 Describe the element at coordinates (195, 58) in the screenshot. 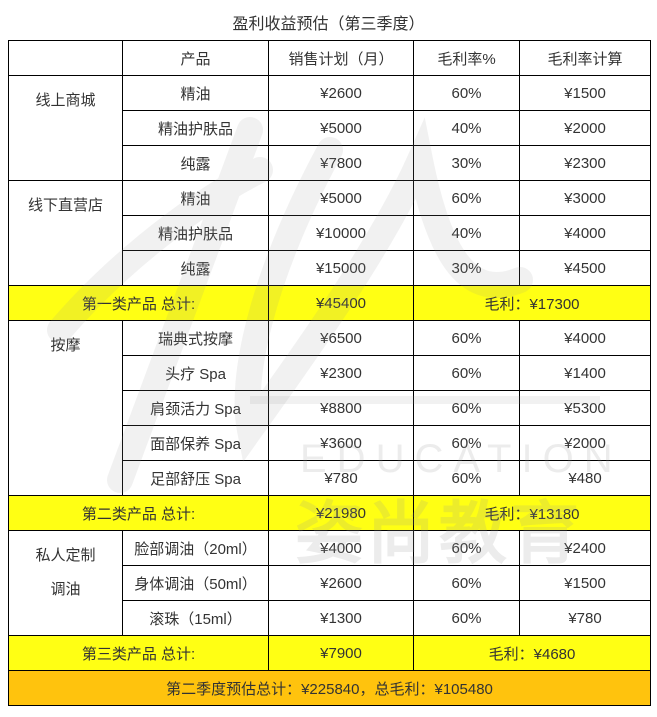

I see `column-header: 产品` at that location.